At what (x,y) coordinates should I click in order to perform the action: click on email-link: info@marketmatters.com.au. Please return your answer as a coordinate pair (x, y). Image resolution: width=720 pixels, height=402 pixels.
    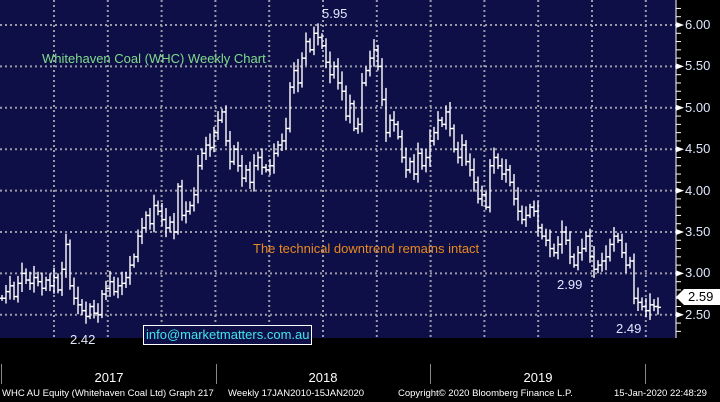
    Looking at the image, I should click on (228, 335).